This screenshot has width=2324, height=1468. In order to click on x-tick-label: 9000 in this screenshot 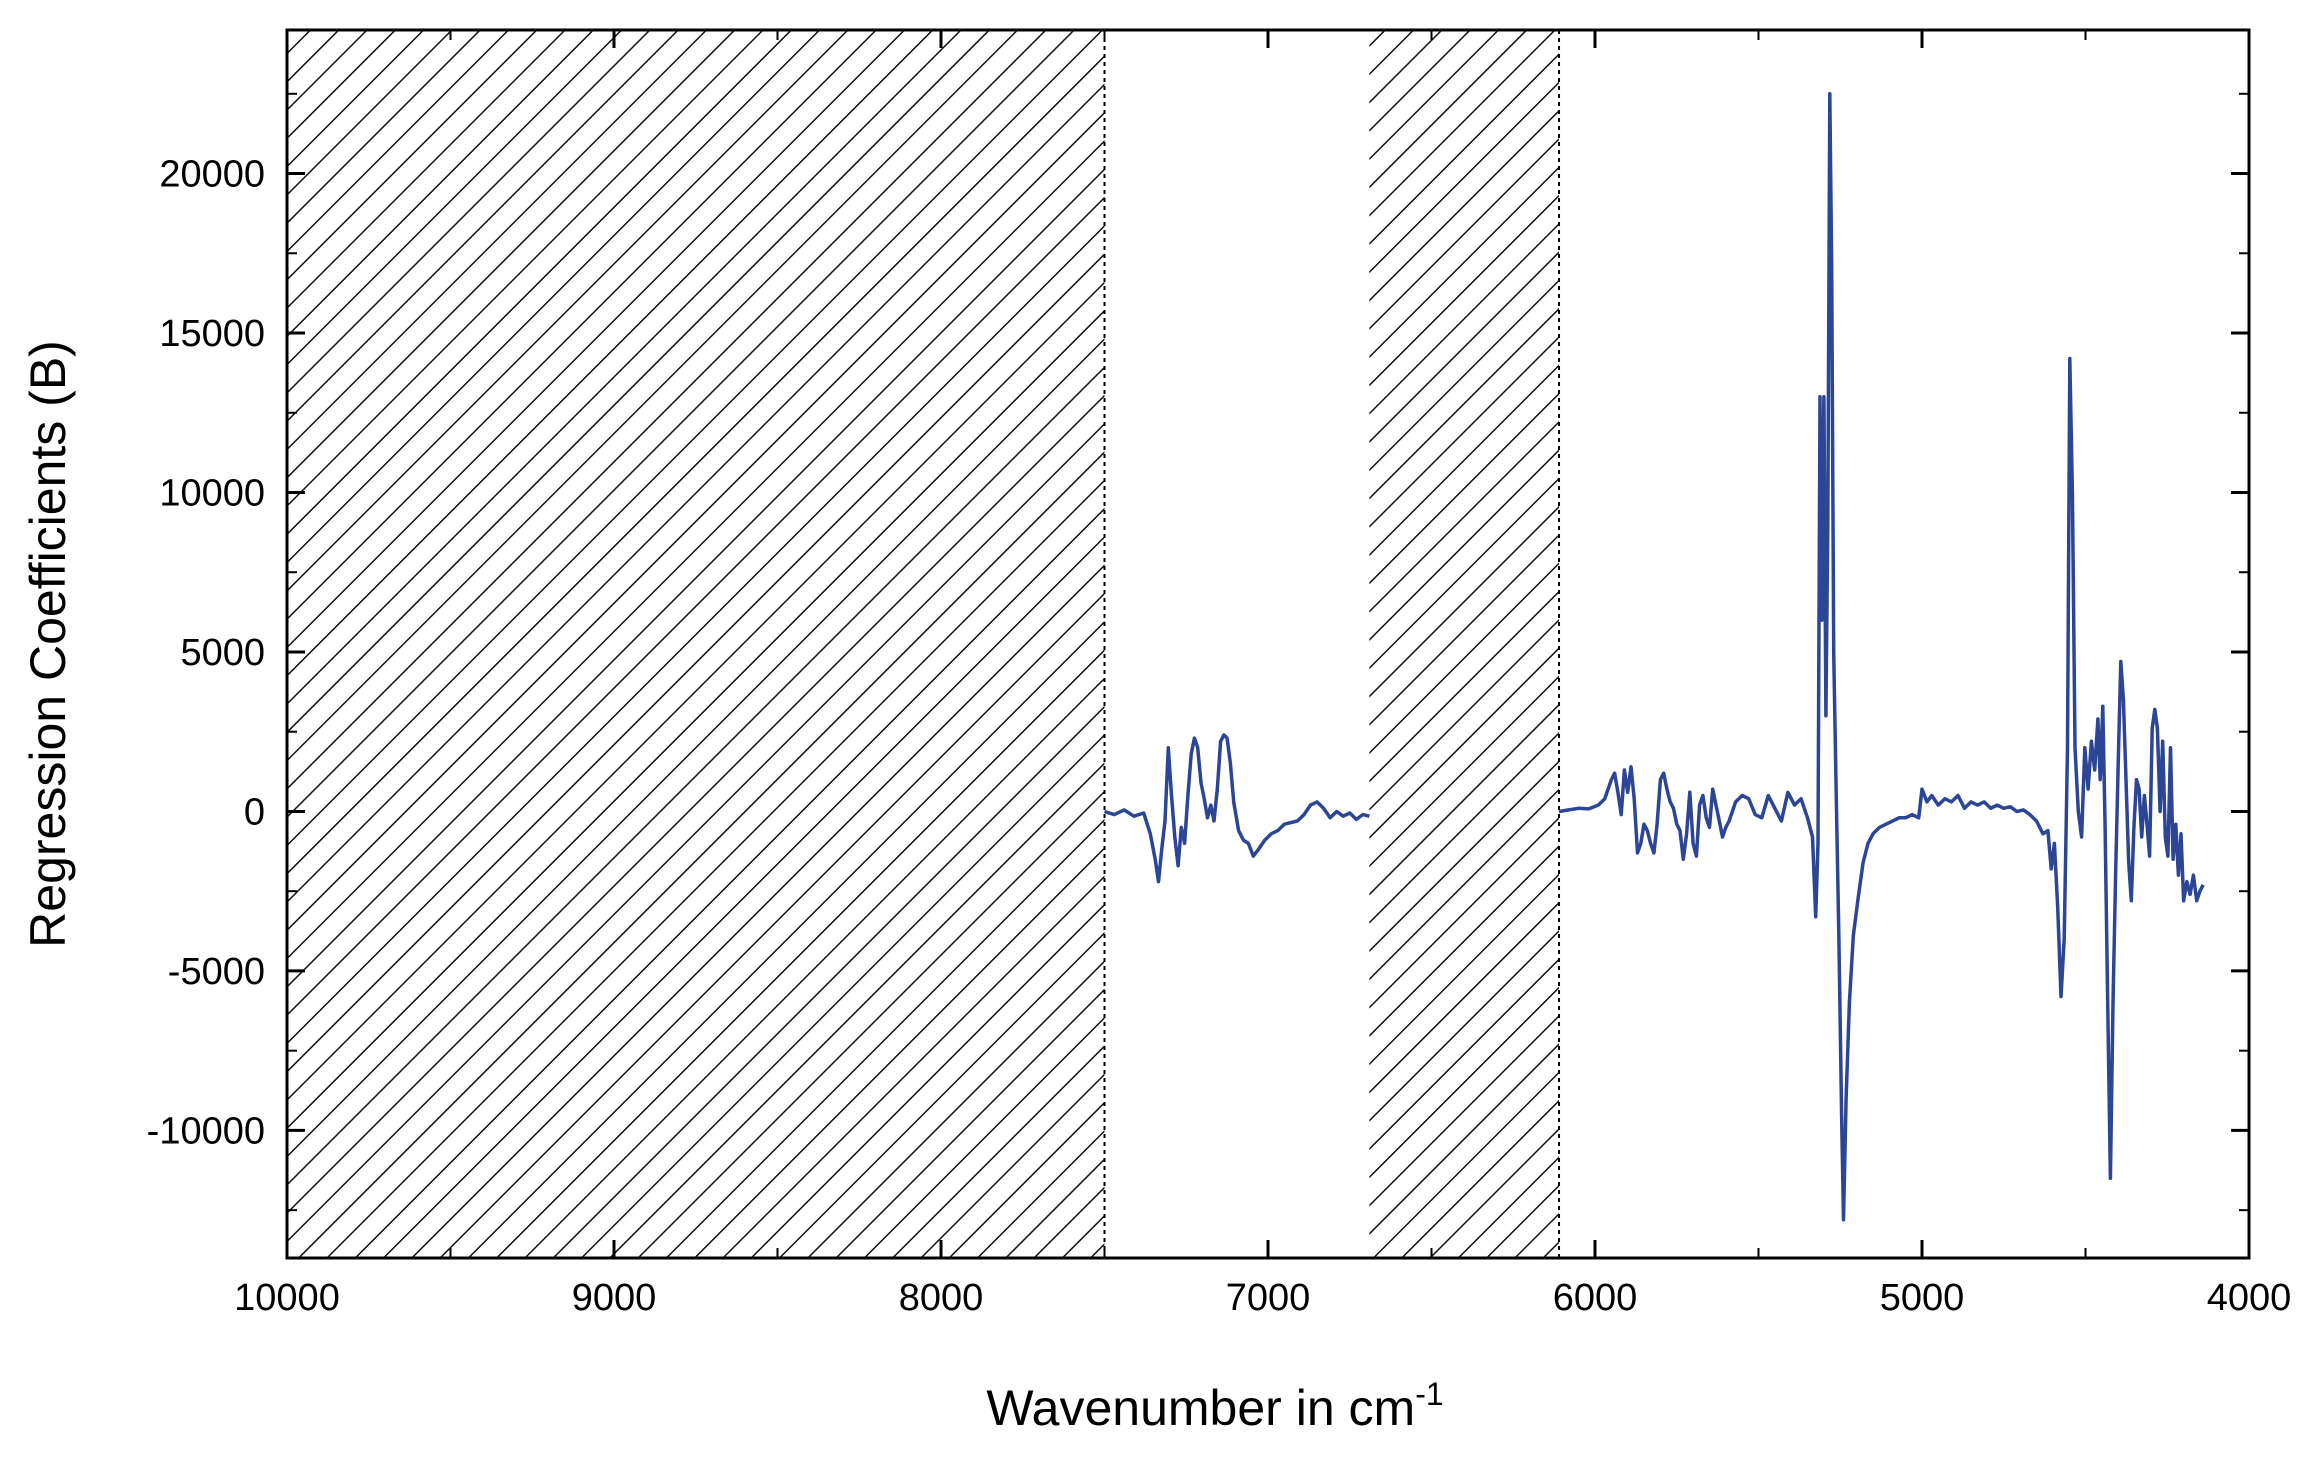, I will do `click(614, 1298)`.